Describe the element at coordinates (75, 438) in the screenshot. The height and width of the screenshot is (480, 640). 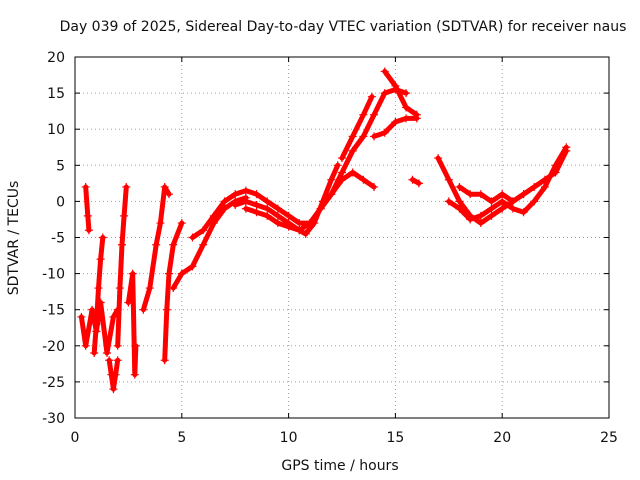
I see `x-tick-label: 0` at that location.